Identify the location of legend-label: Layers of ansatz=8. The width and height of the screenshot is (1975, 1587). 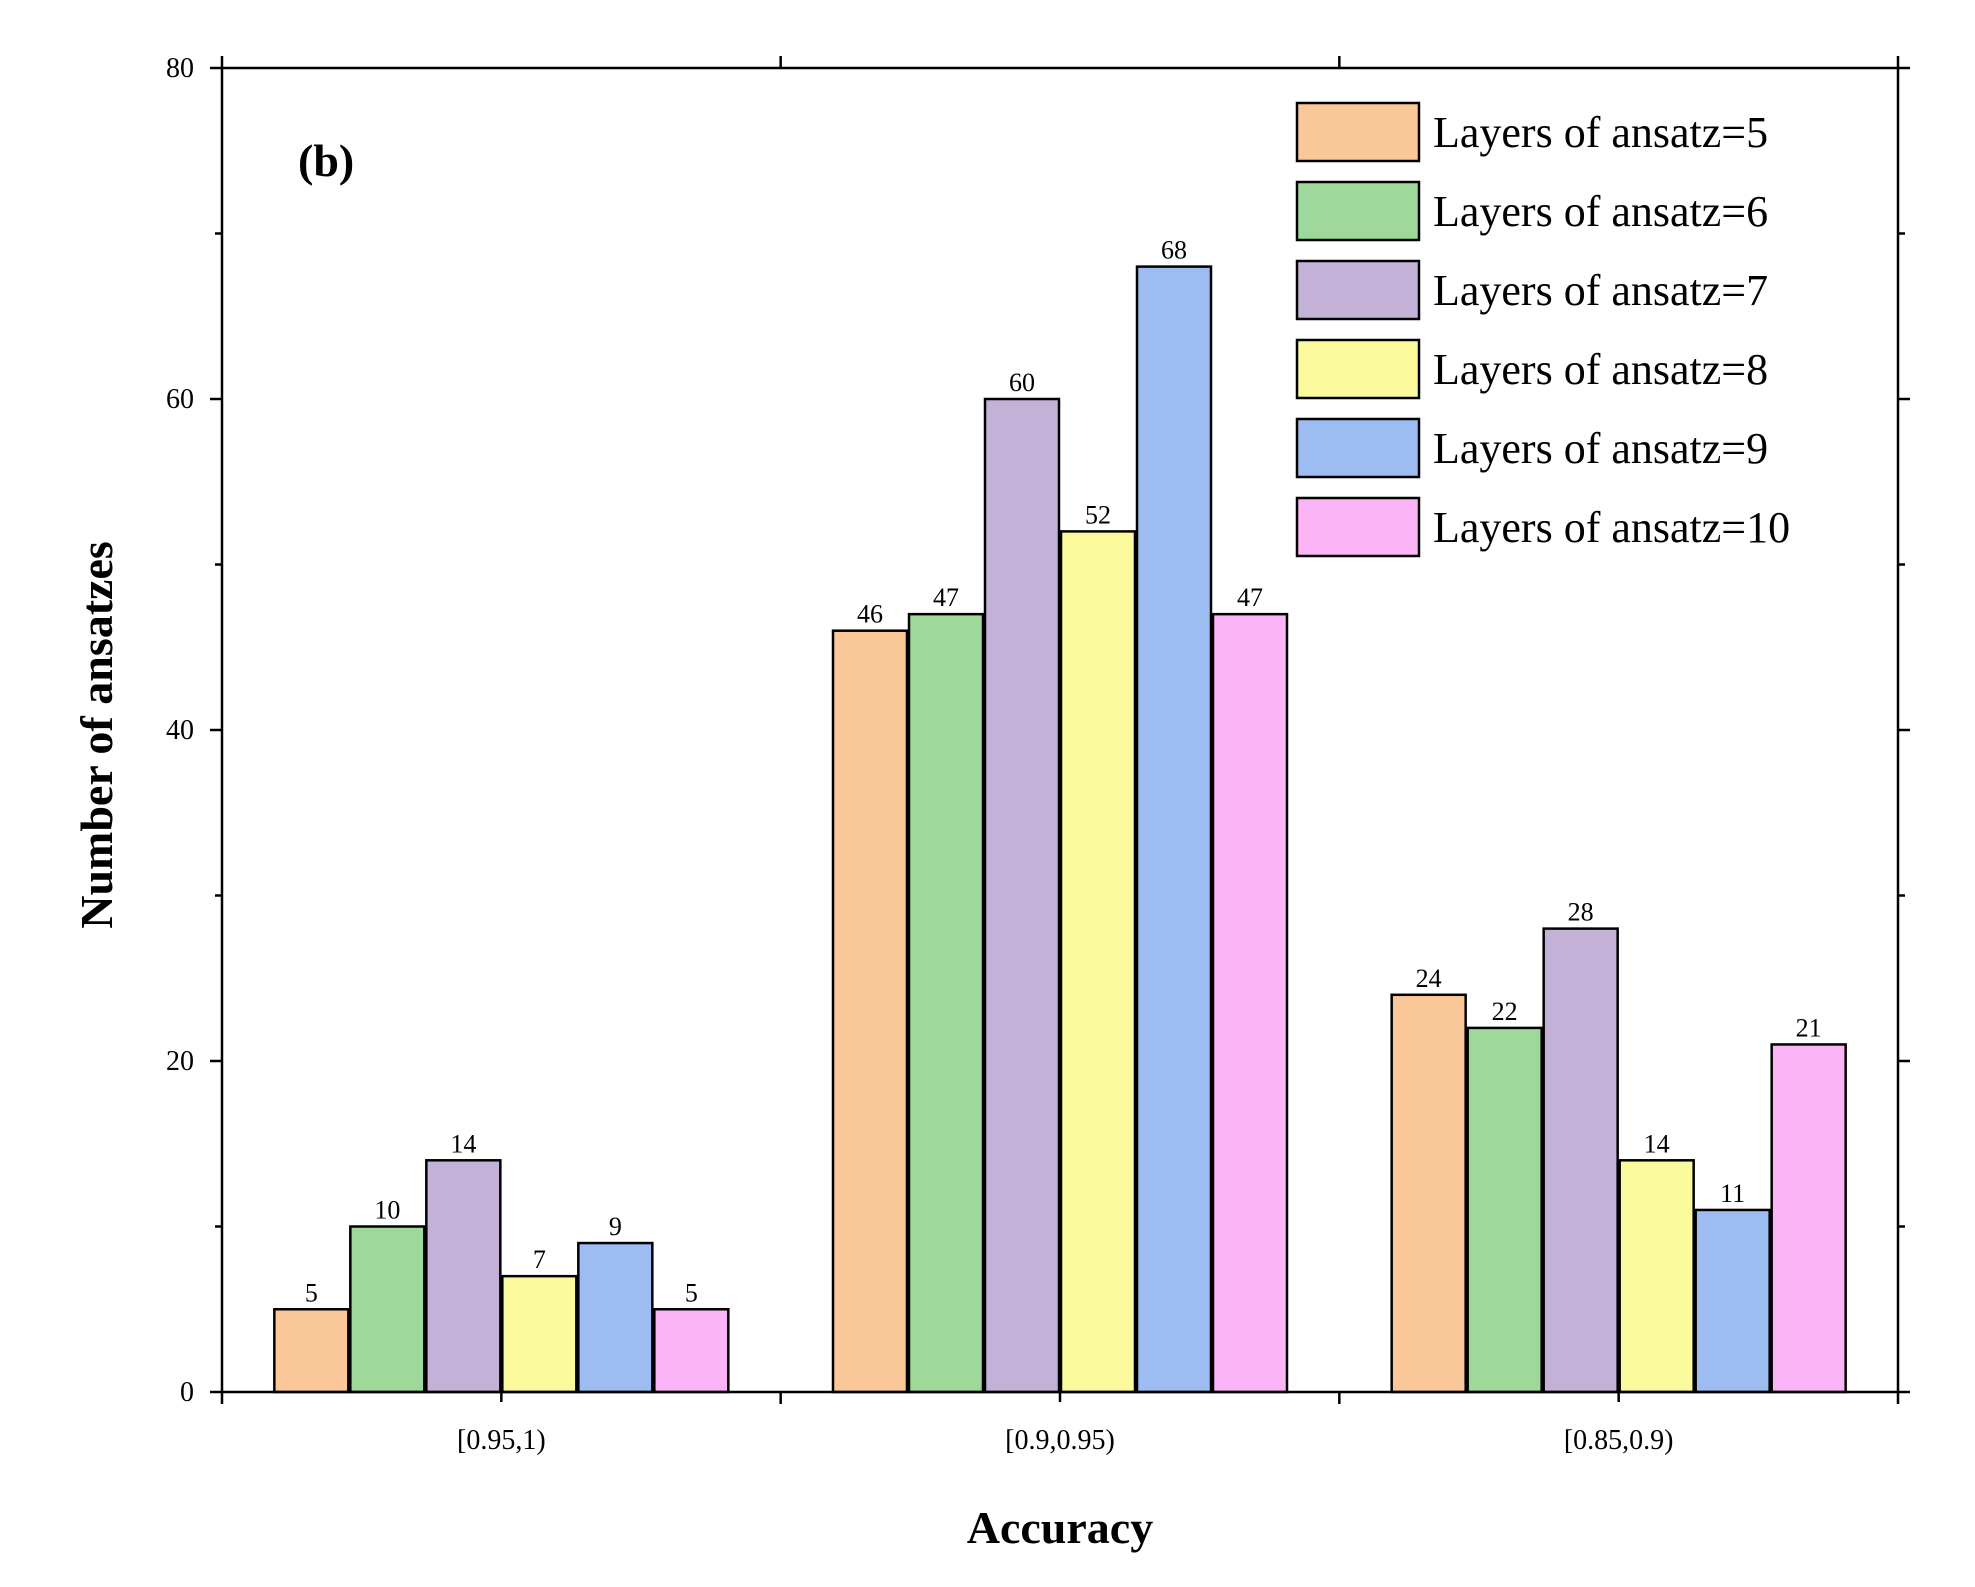
(1600, 369).